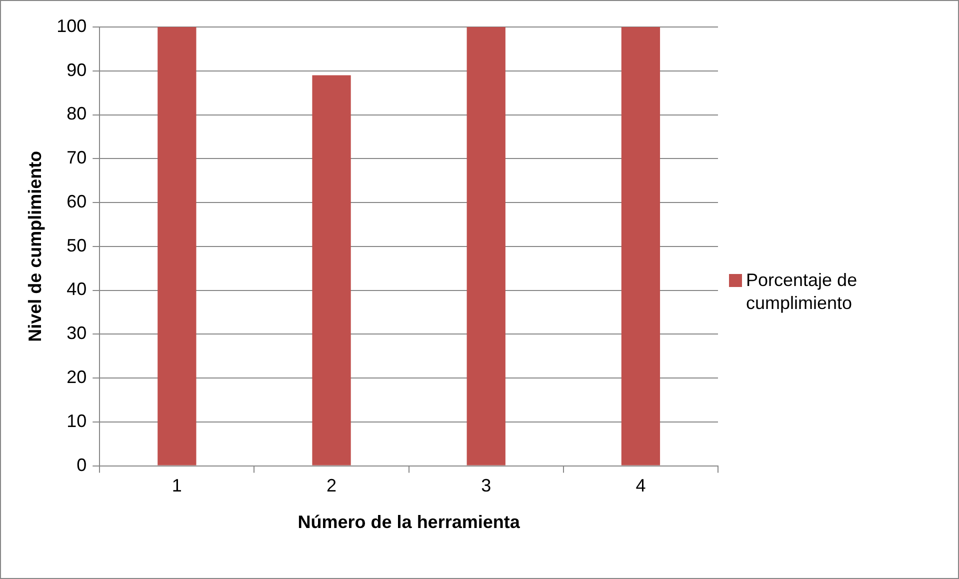  I want to click on y-axis-title: Nivel de cumplimiento, so click(34, 246).